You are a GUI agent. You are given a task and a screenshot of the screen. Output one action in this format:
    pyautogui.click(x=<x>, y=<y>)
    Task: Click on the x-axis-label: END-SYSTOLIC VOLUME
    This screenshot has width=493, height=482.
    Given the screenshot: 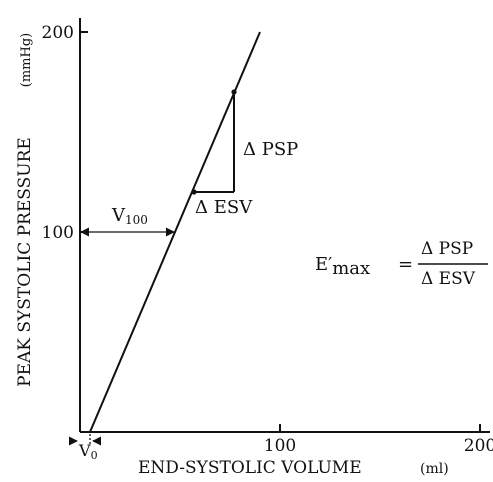 What is the action you would take?
    pyautogui.click(x=250, y=468)
    